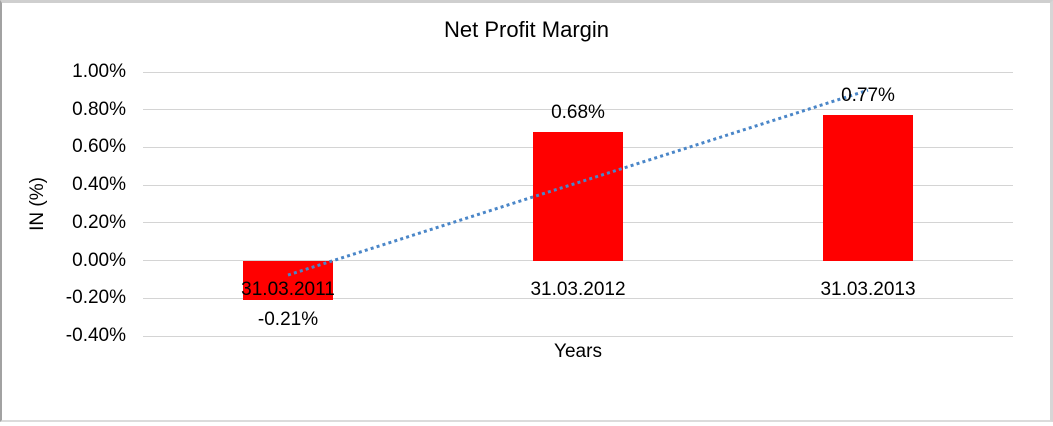 The height and width of the screenshot is (426, 1053). What do you see at coordinates (578, 113) in the screenshot?
I see `data-label: 0.68%` at bounding box center [578, 113].